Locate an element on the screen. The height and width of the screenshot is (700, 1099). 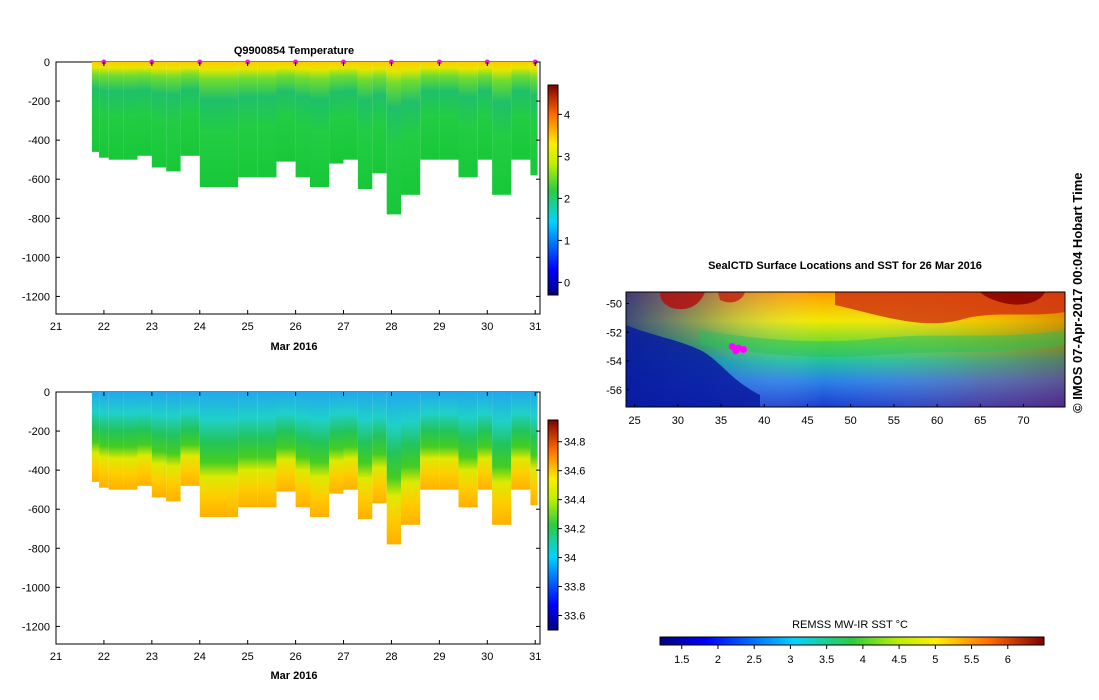
salinity-profiles is located at coordinates (314, 468).